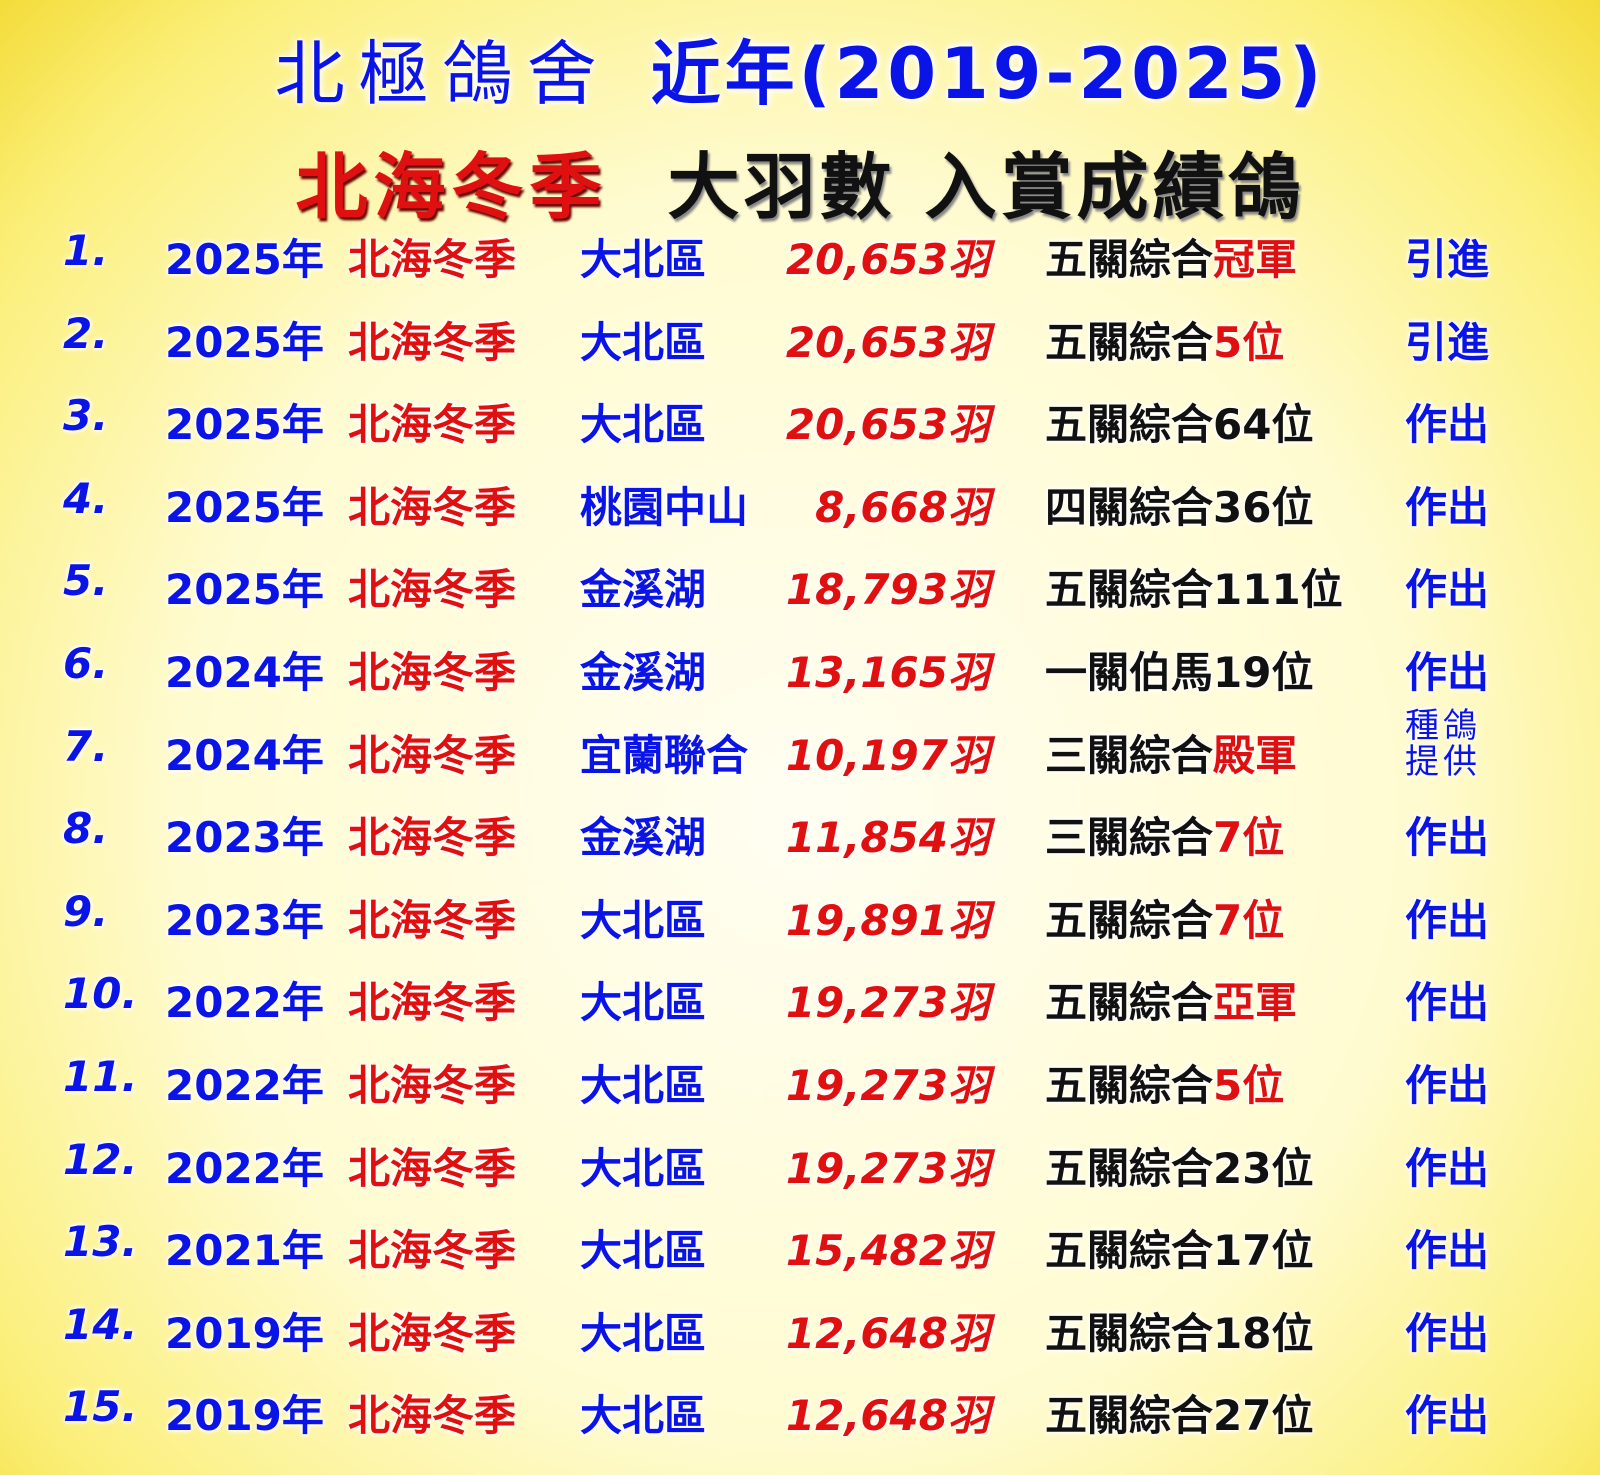 Image resolution: width=1600 pixels, height=1475 pixels. I want to click on row-number: 5., so click(86, 581).